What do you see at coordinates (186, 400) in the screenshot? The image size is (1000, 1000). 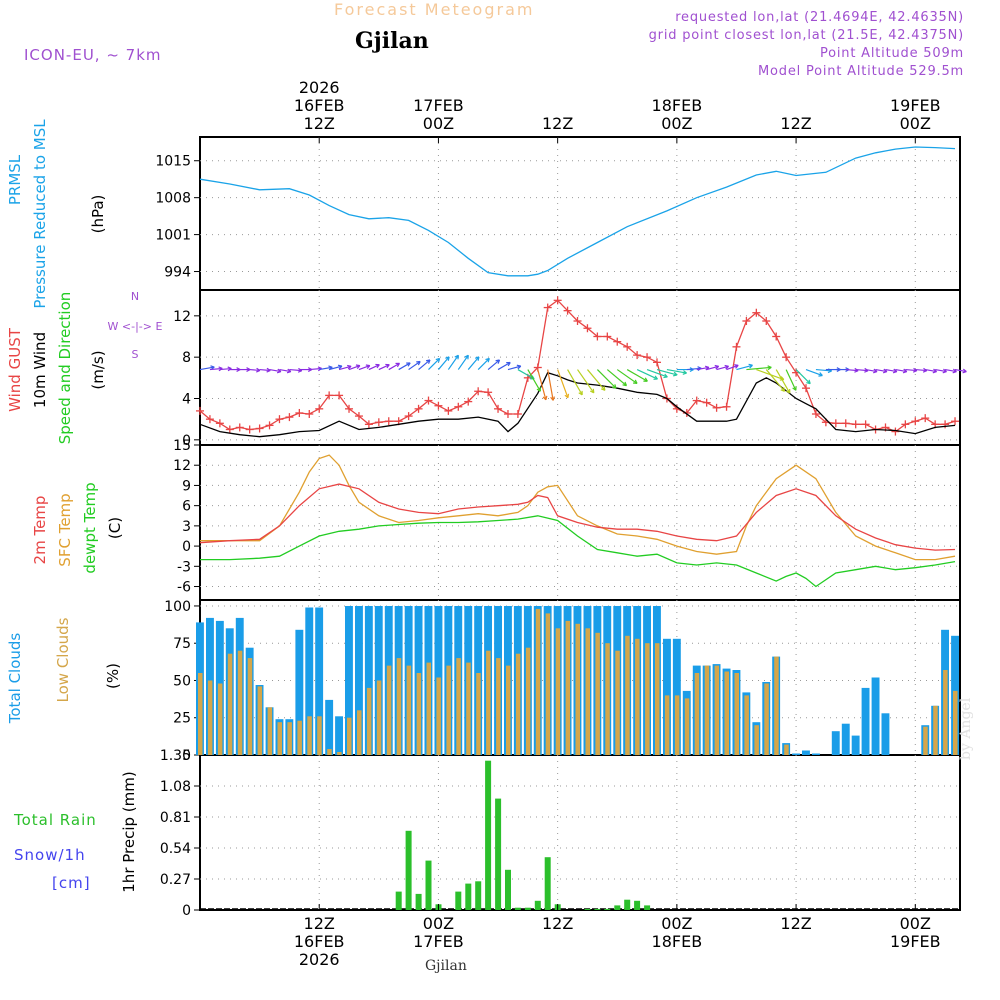 I see `y-tick-label: 4` at bounding box center [186, 400].